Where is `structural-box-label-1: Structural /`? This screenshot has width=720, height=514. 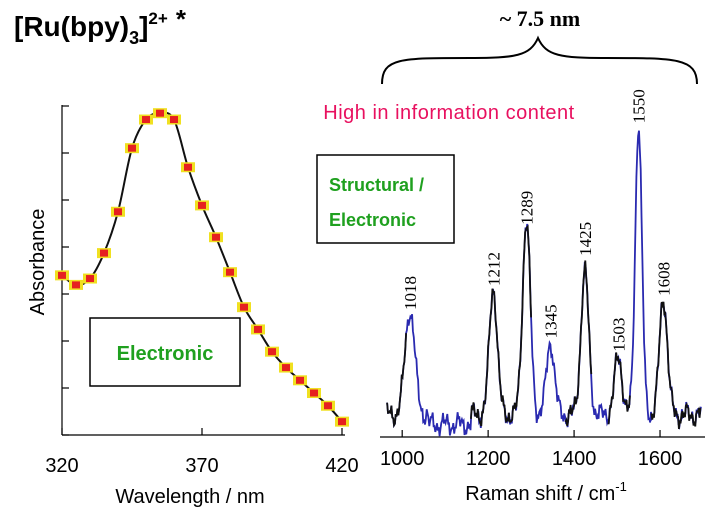
structural-box-label-1: Structural / is located at coordinates (376, 185).